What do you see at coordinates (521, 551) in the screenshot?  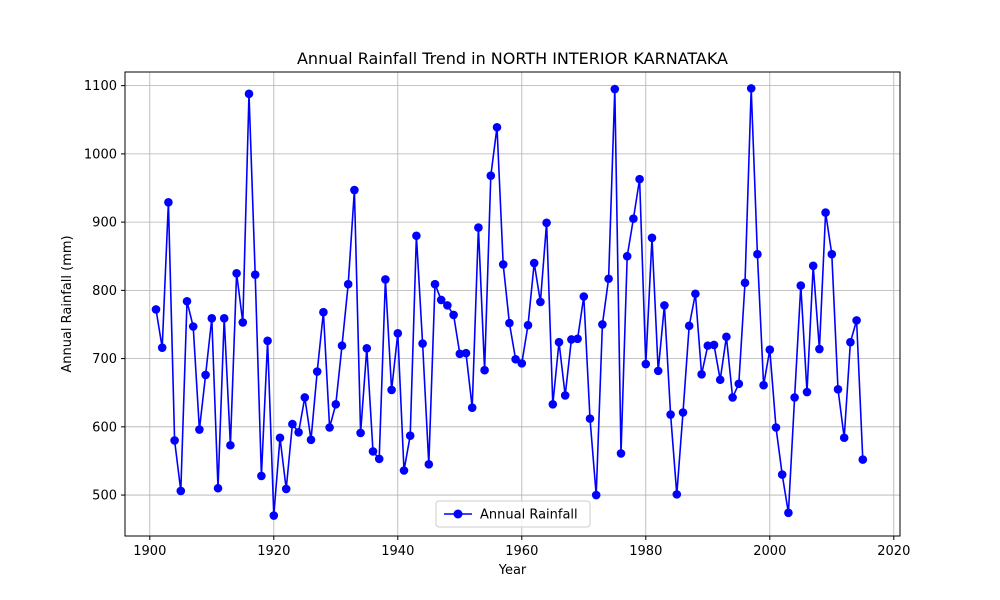 I see `x-tick-label: 1960` at bounding box center [521, 551].